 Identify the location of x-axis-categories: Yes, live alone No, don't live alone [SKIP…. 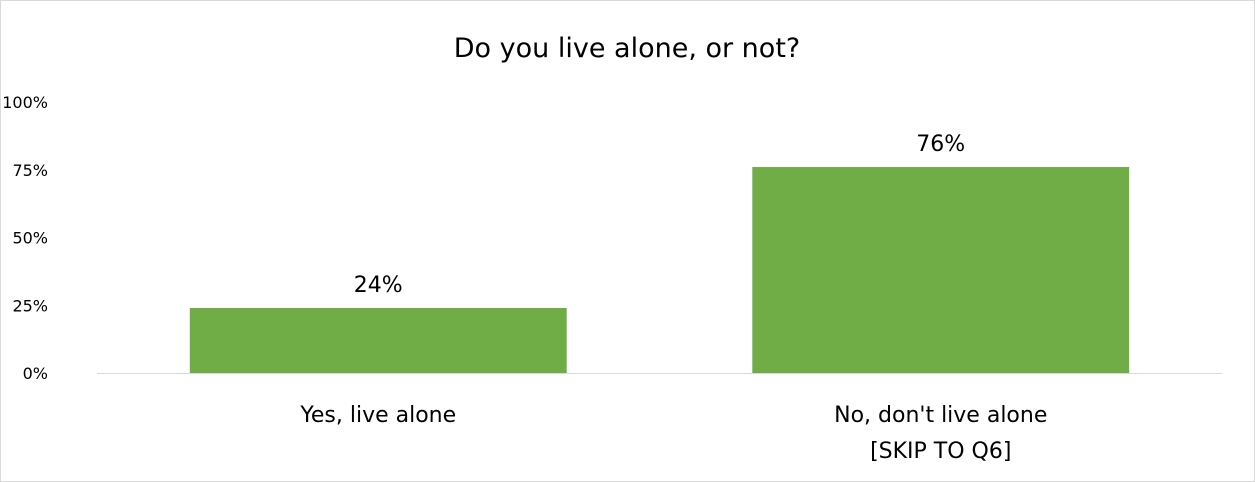
(673, 433).